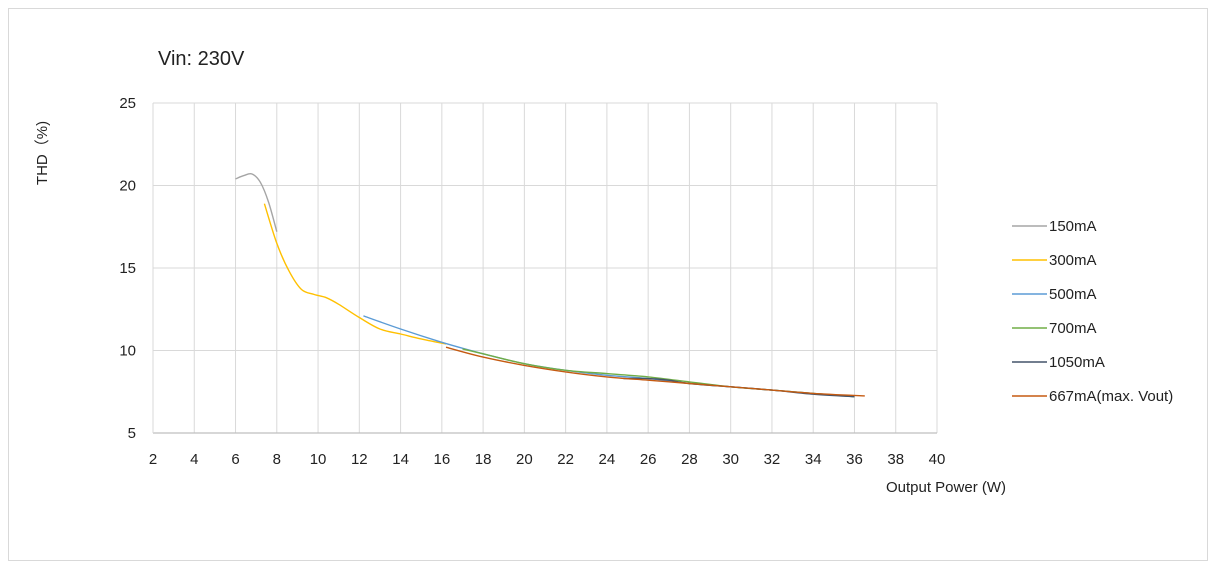  I want to click on y-tick-labels: 5 10 15 20 25, so click(127, 268).